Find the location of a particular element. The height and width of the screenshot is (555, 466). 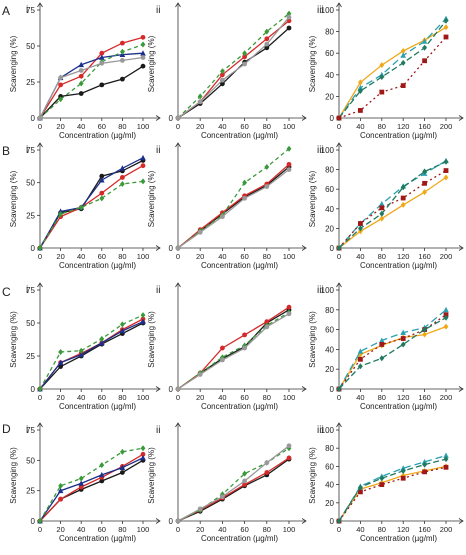

panel-b-ii-series-red-line is located at coordinates (233, 206).